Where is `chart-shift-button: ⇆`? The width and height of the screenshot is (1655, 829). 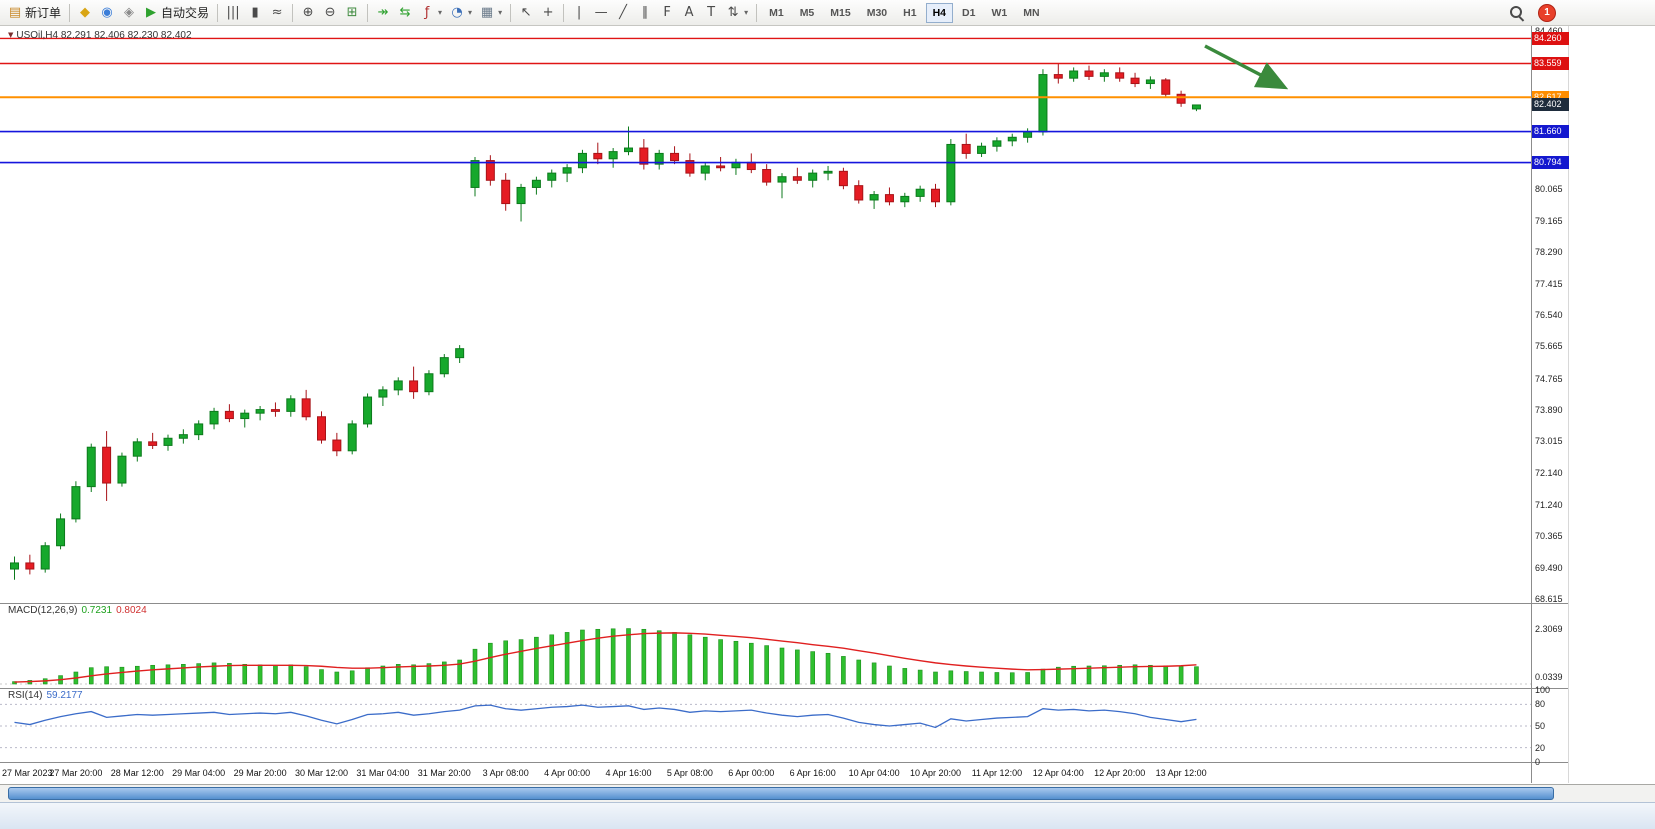
chart-shift-button: ⇆ is located at coordinates (405, 13).